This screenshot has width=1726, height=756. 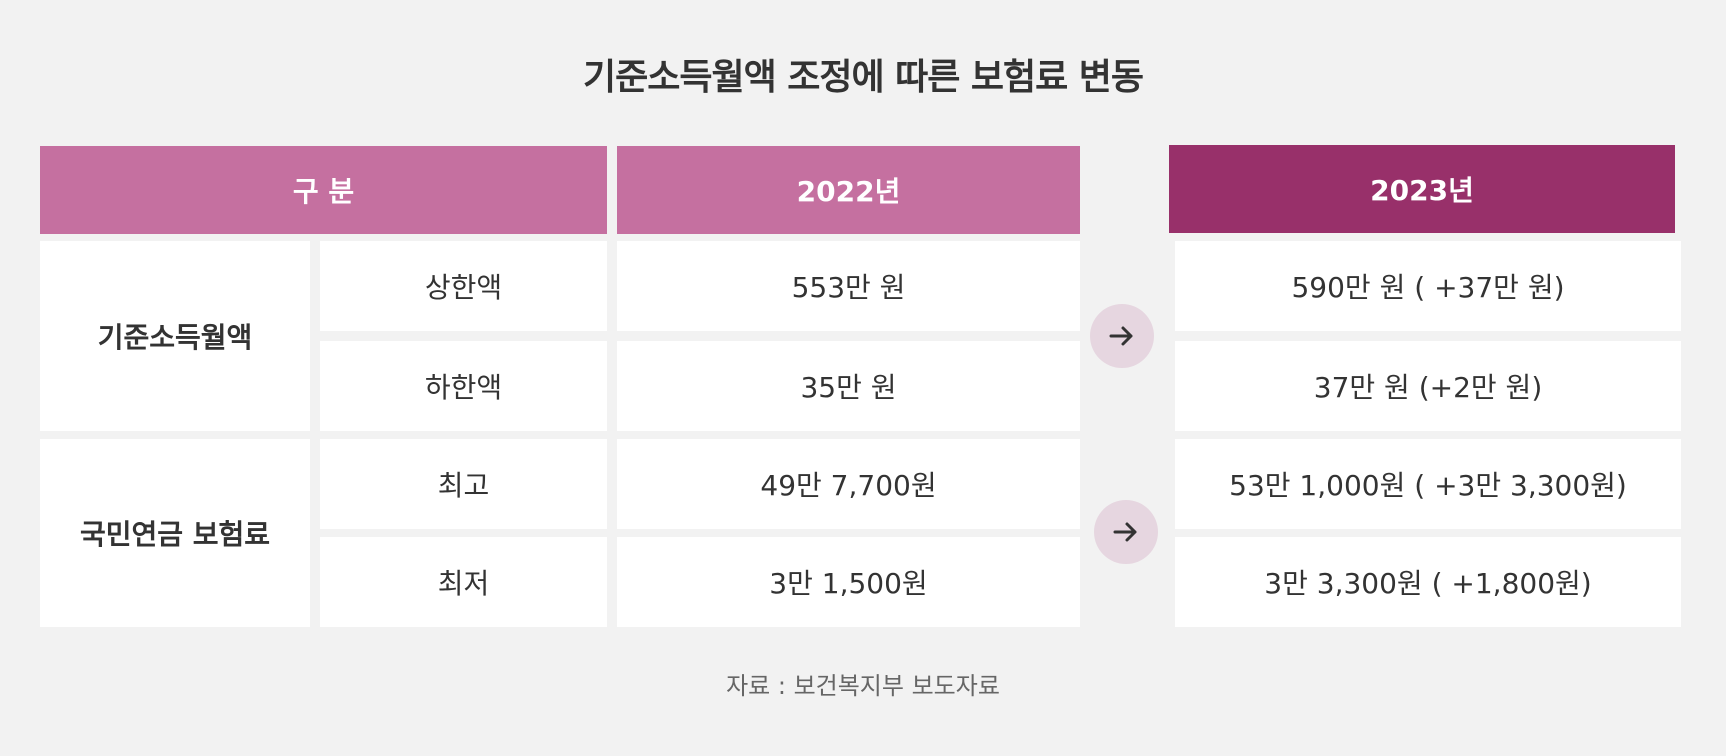 What do you see at coordinates (848, 386) in the screenshot?
I see `row-2022-lower: 35만 원` at bounding box center [848, 386].